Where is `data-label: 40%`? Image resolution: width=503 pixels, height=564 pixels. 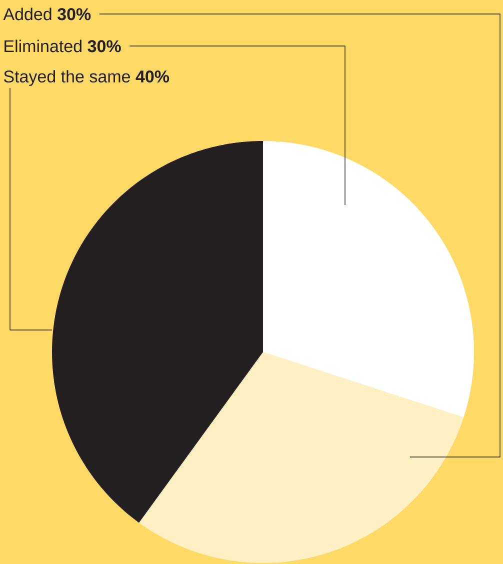 data-label: 40% is located at coordinates (153, 76).